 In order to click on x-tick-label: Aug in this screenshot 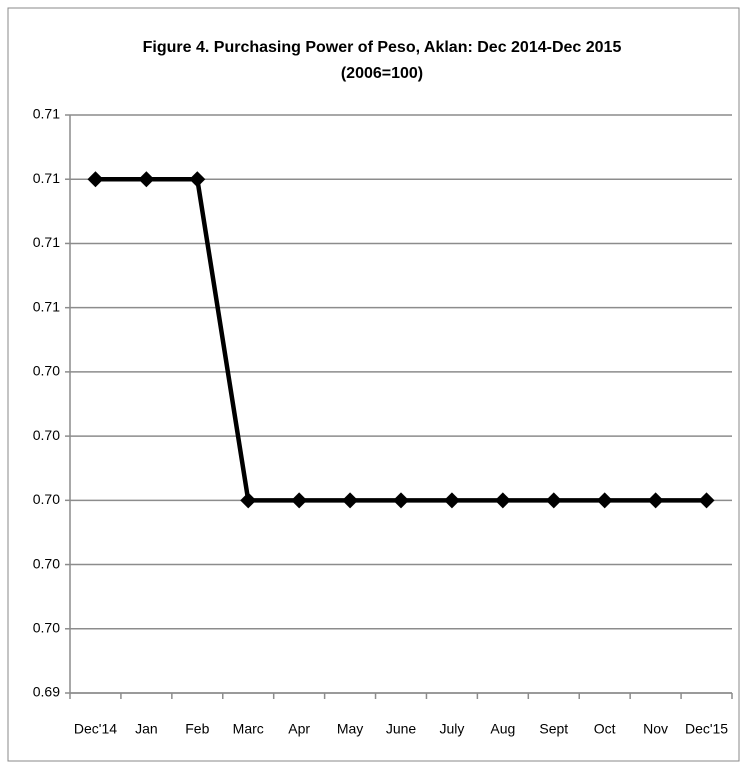, I will do `click(502, 729)`.